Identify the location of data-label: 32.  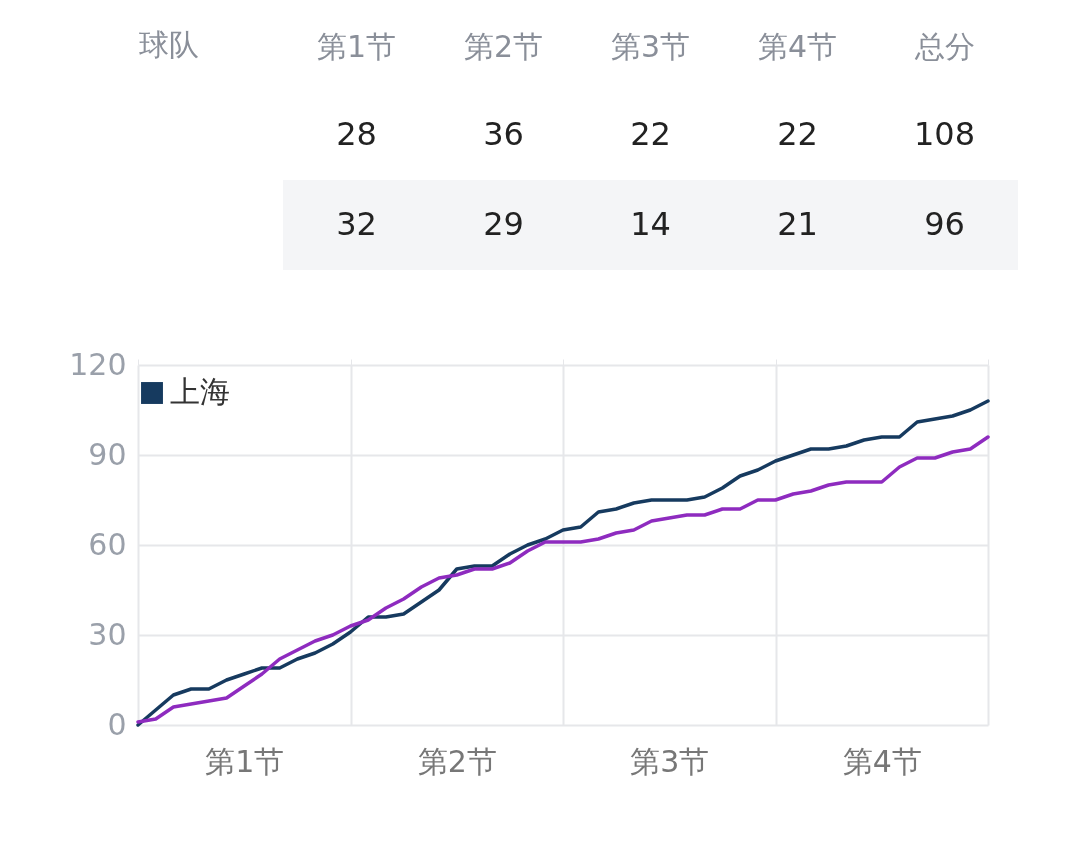
(356, 224).